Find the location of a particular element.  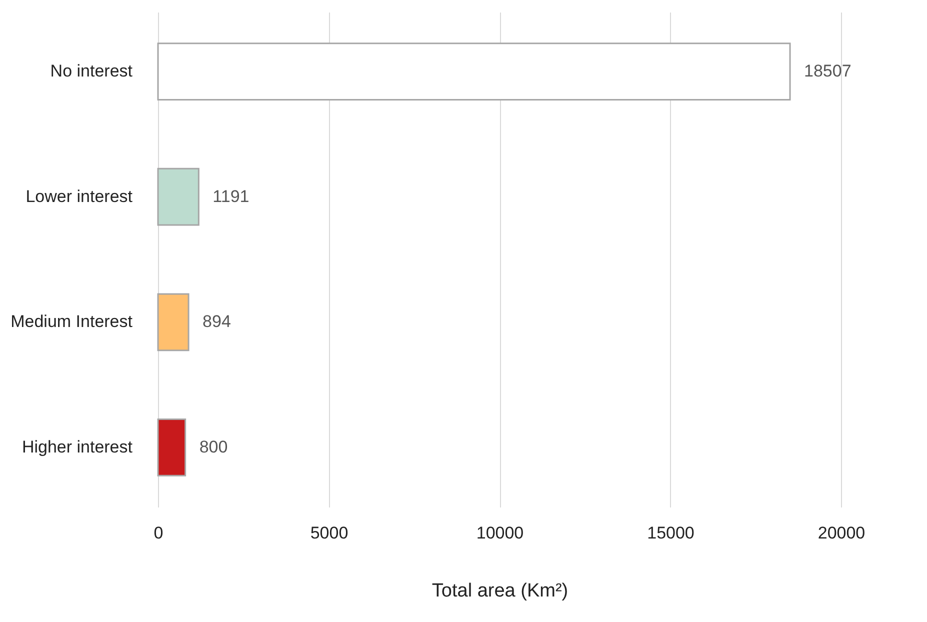

data-label: 18507 is located at coordinates (828, 71).